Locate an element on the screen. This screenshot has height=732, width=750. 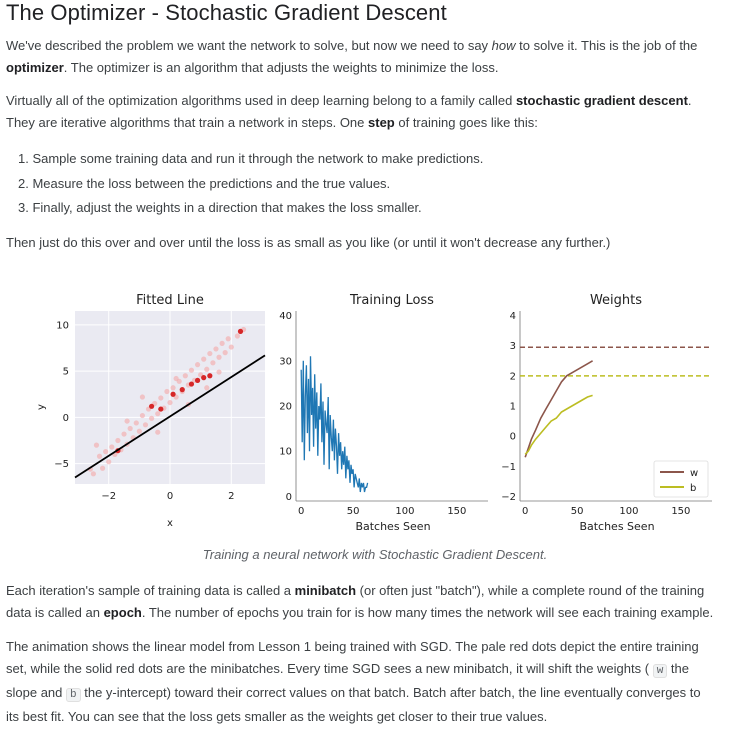
legend-label-b: b is located at coordinates (693, 488).